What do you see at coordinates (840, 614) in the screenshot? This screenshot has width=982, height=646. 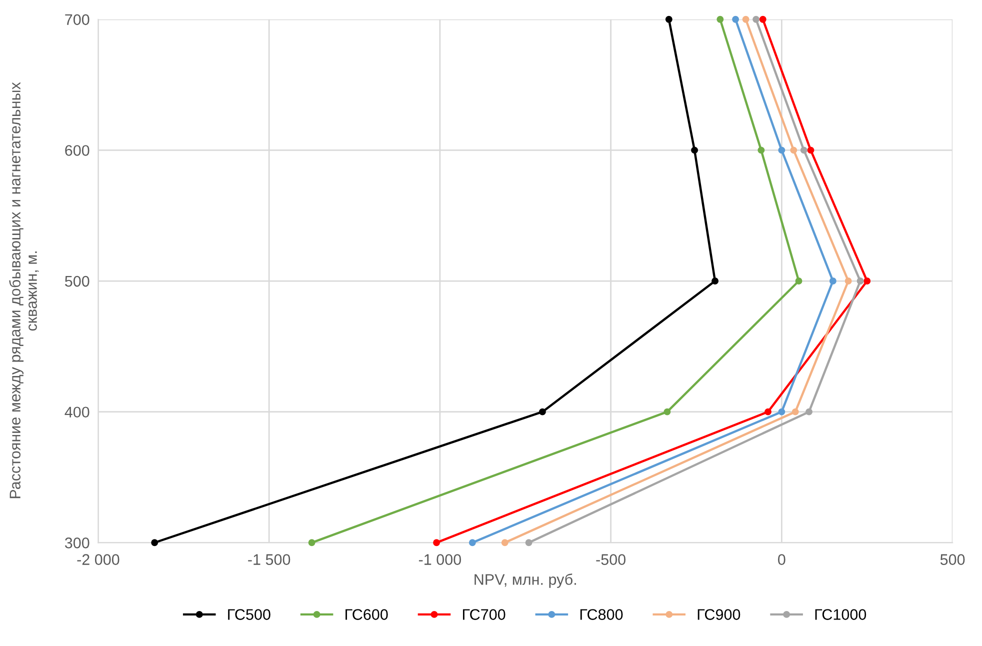 I see `legend-label: ГС1000` at bounding box center [840, 614].